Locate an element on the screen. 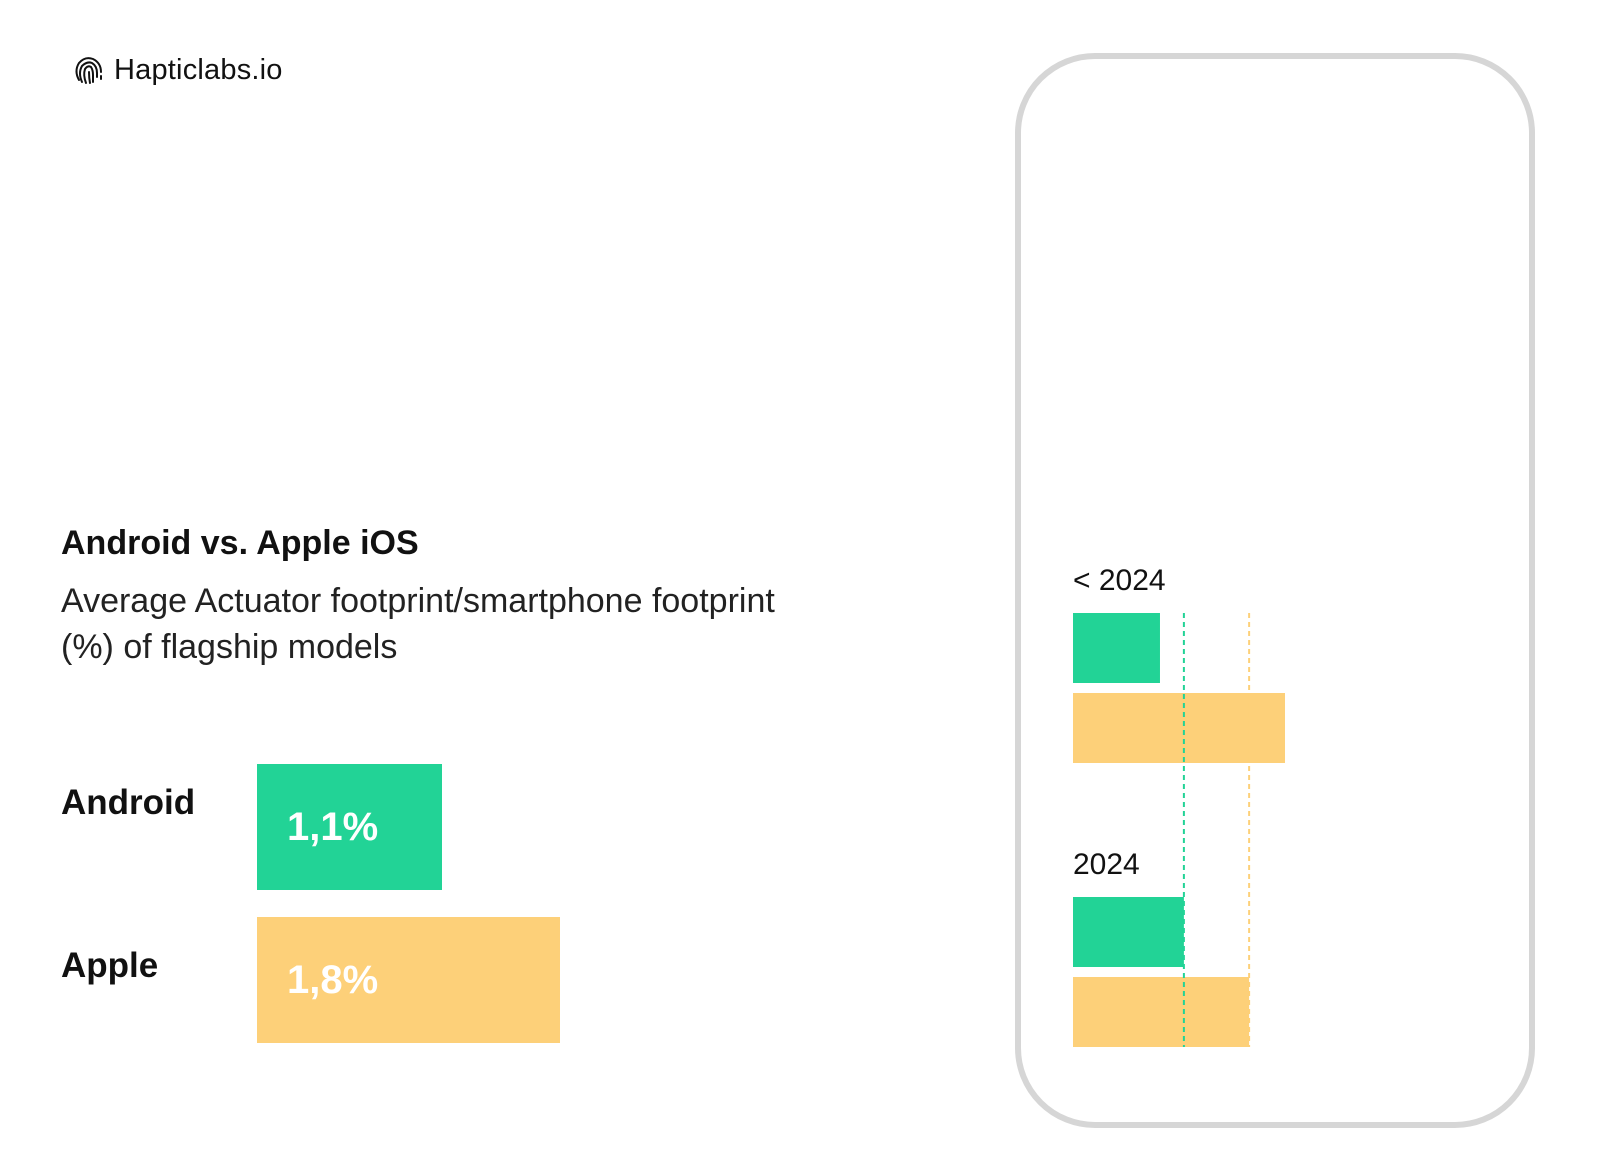  bar-value-android: 1,1% is located at coordinates (333, 826).